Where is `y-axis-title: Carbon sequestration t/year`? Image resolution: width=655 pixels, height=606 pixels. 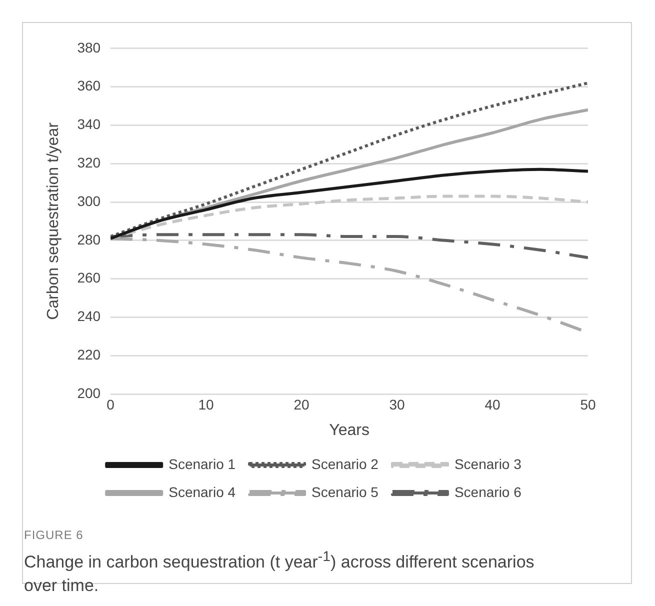
y-axis-title: Carbon sequestration t/year is located at coordinates (53, 221).